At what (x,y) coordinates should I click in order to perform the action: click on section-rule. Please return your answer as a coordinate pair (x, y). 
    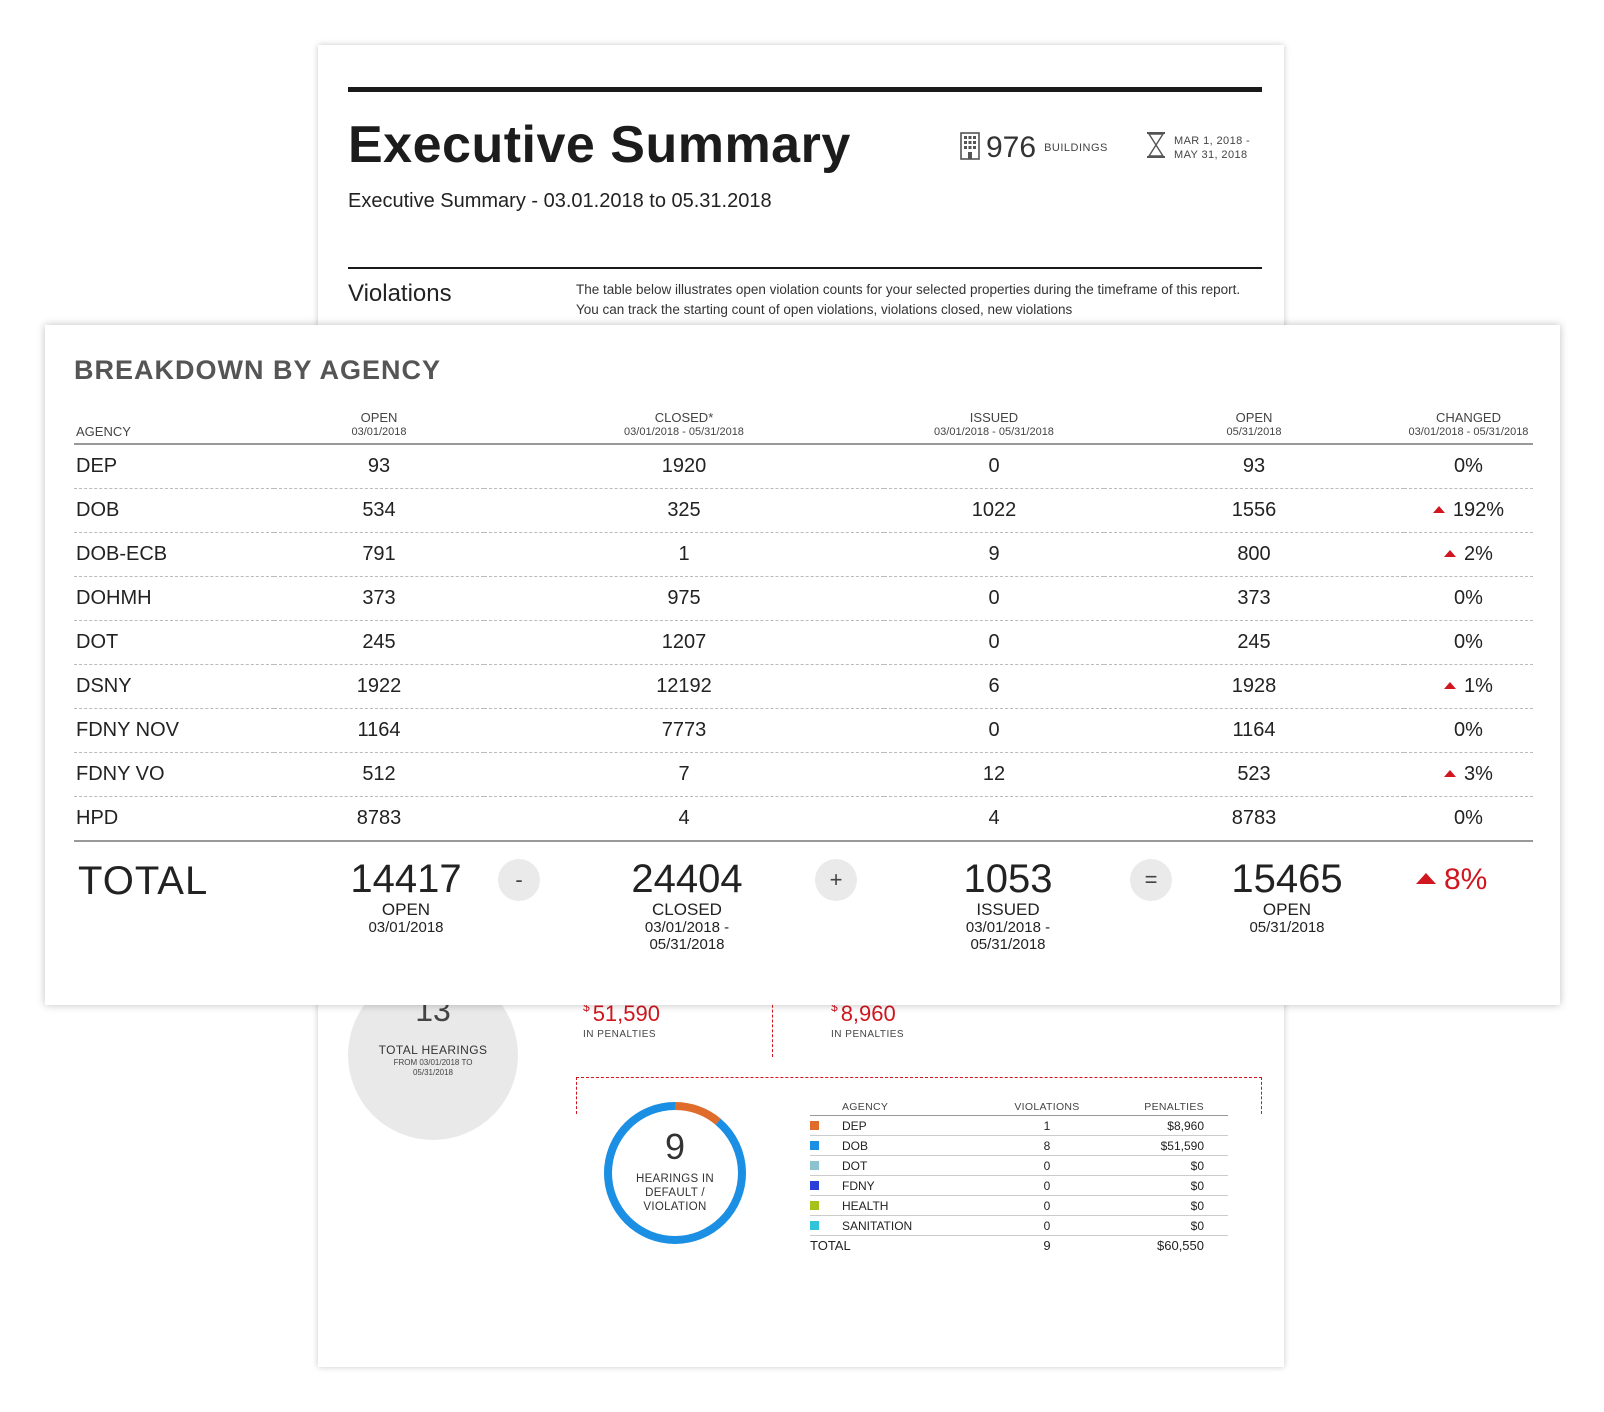
    Looking at the image, I should click on (805, 268).